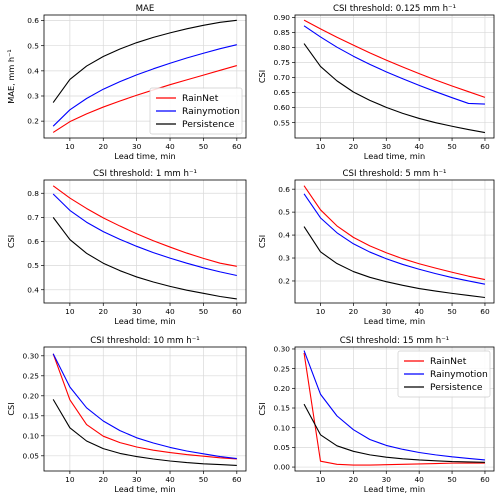 Image resolution: width=500 pixels, height=498 pixels. I want to click on y-tick-label: 0.5, so click(33, 45).